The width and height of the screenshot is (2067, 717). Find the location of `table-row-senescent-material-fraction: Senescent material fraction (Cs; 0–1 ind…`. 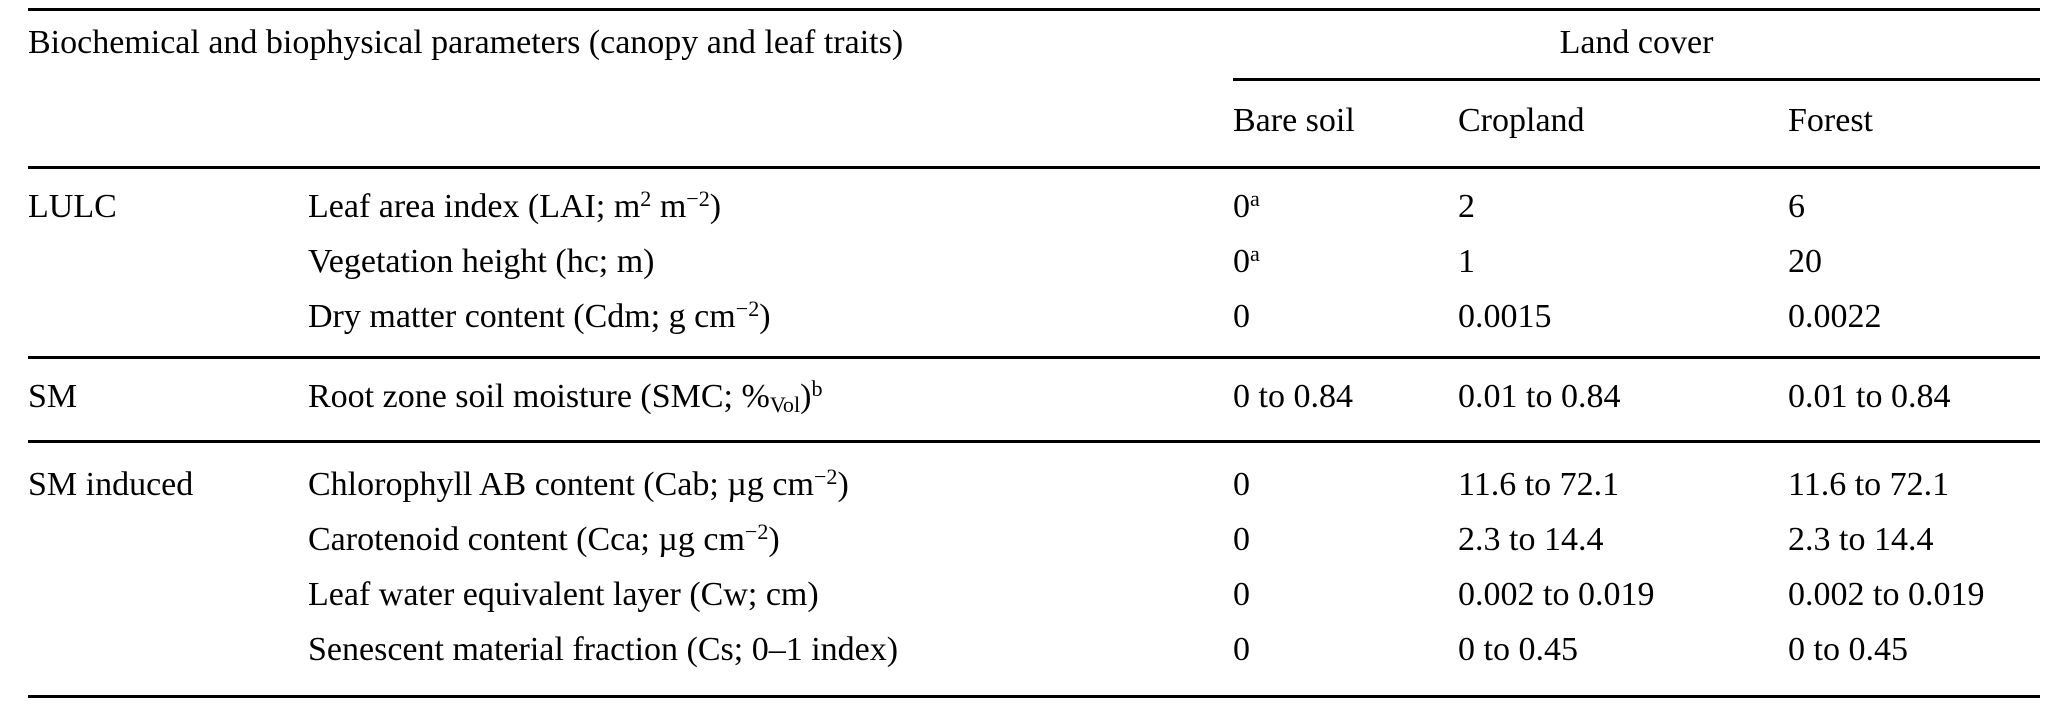

table-row-senescent-material-fraction: Senescent material fraction (Cs; 0–1 ind… is located at coordinates (1034, 660).